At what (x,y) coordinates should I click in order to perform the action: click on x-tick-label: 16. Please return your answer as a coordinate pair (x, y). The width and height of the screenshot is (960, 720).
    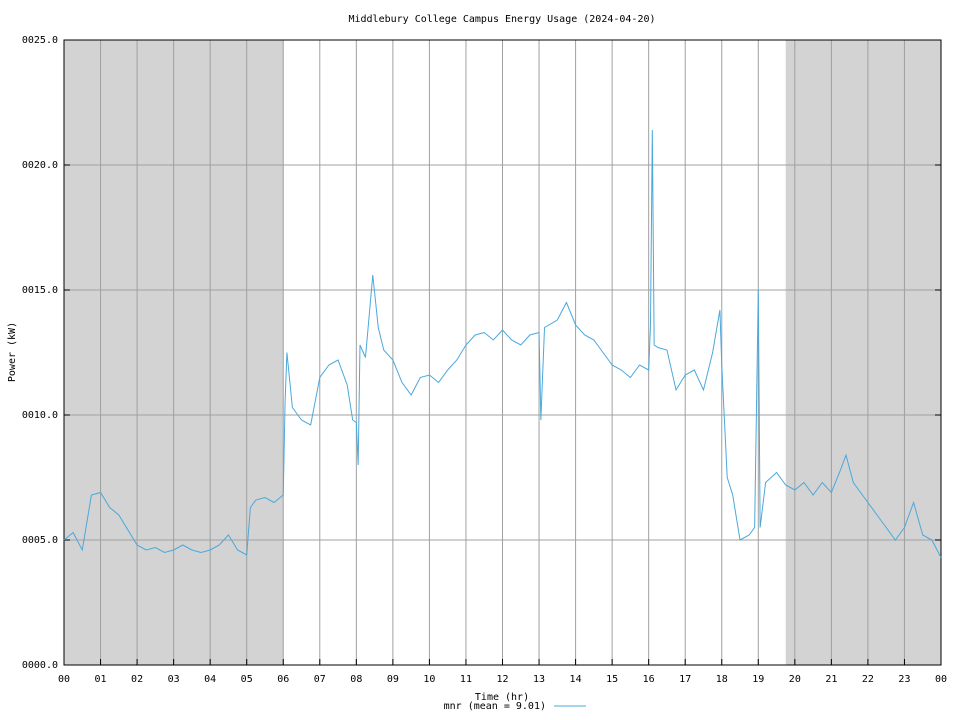
    Looking at the image, I should click on (649, 679).